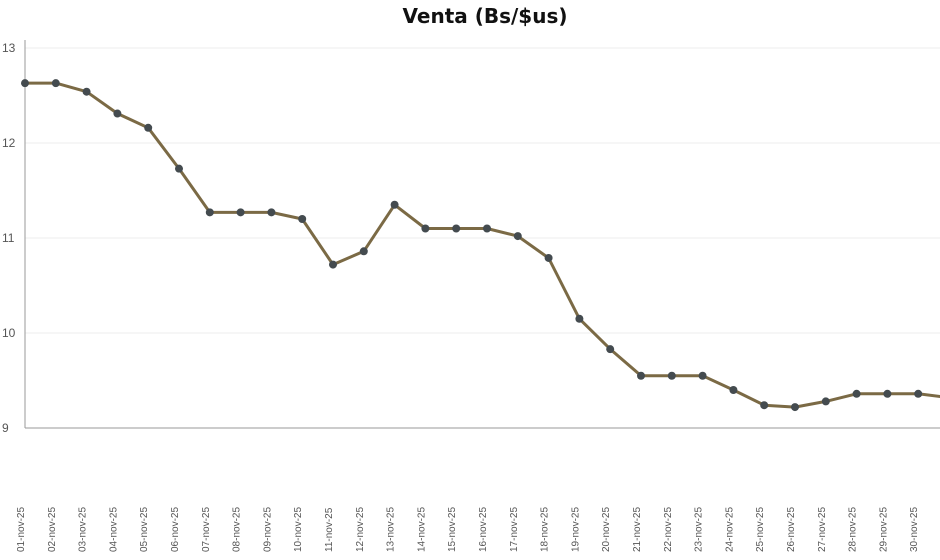  I want to click on x-tick-label: 30-nov-25, so click(914, 529).